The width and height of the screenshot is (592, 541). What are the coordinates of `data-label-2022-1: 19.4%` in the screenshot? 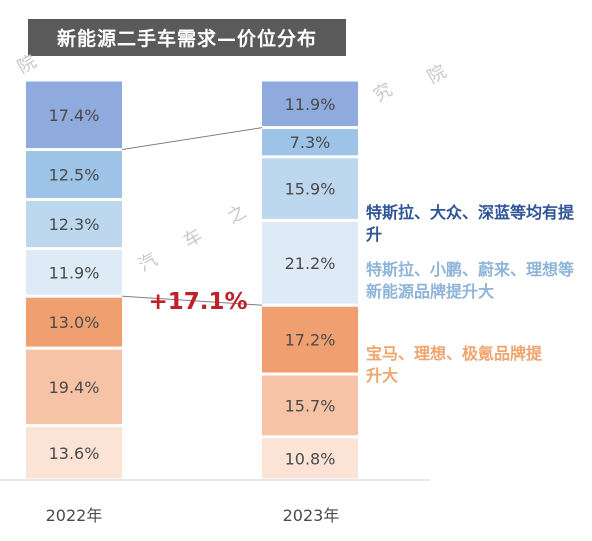 It's located at (74, 387).